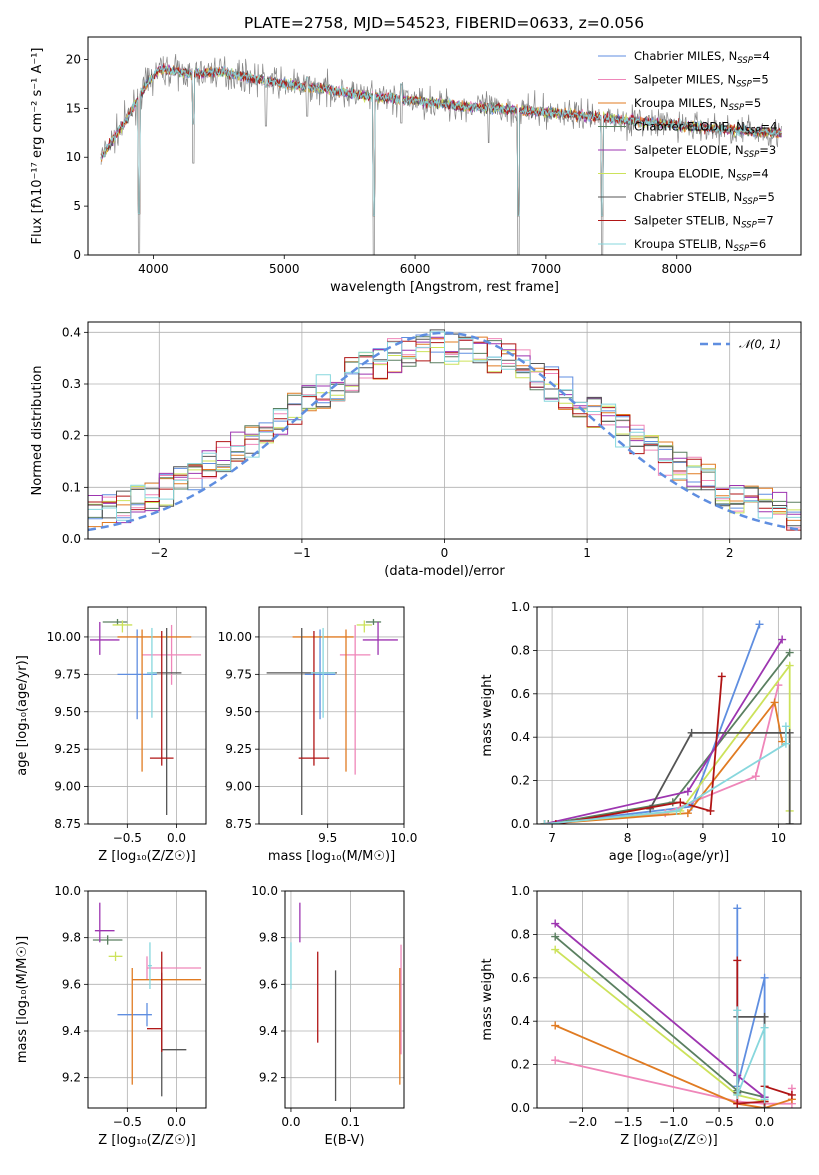  I want to click on legend-label: Kroupa ELODIE, NSSP=4, so click(701, 175).